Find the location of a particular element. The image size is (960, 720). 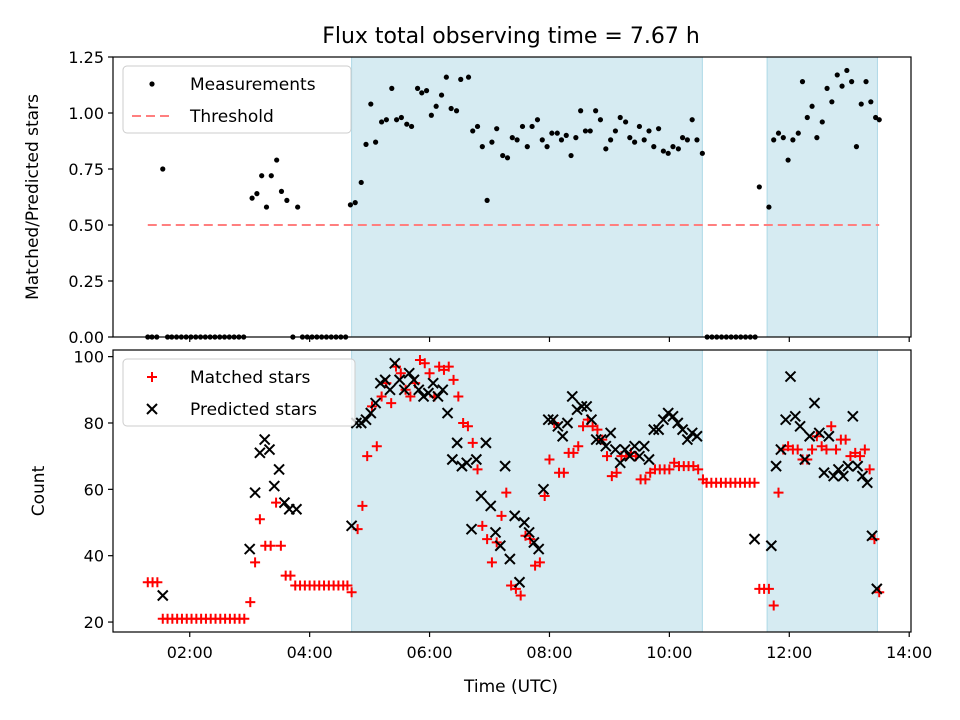

x-tick-label: 02:00 is located at coordinates (190, 652).